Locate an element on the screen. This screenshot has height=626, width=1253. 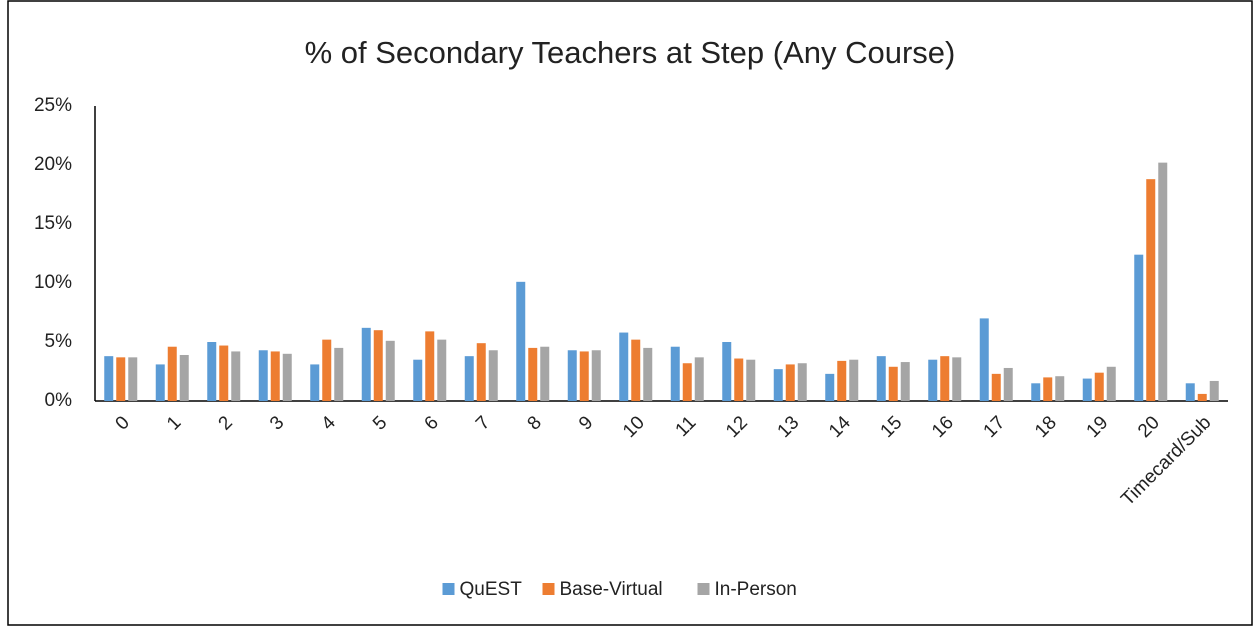
y-tick-label: 20% is located at coordinates (53, 164).